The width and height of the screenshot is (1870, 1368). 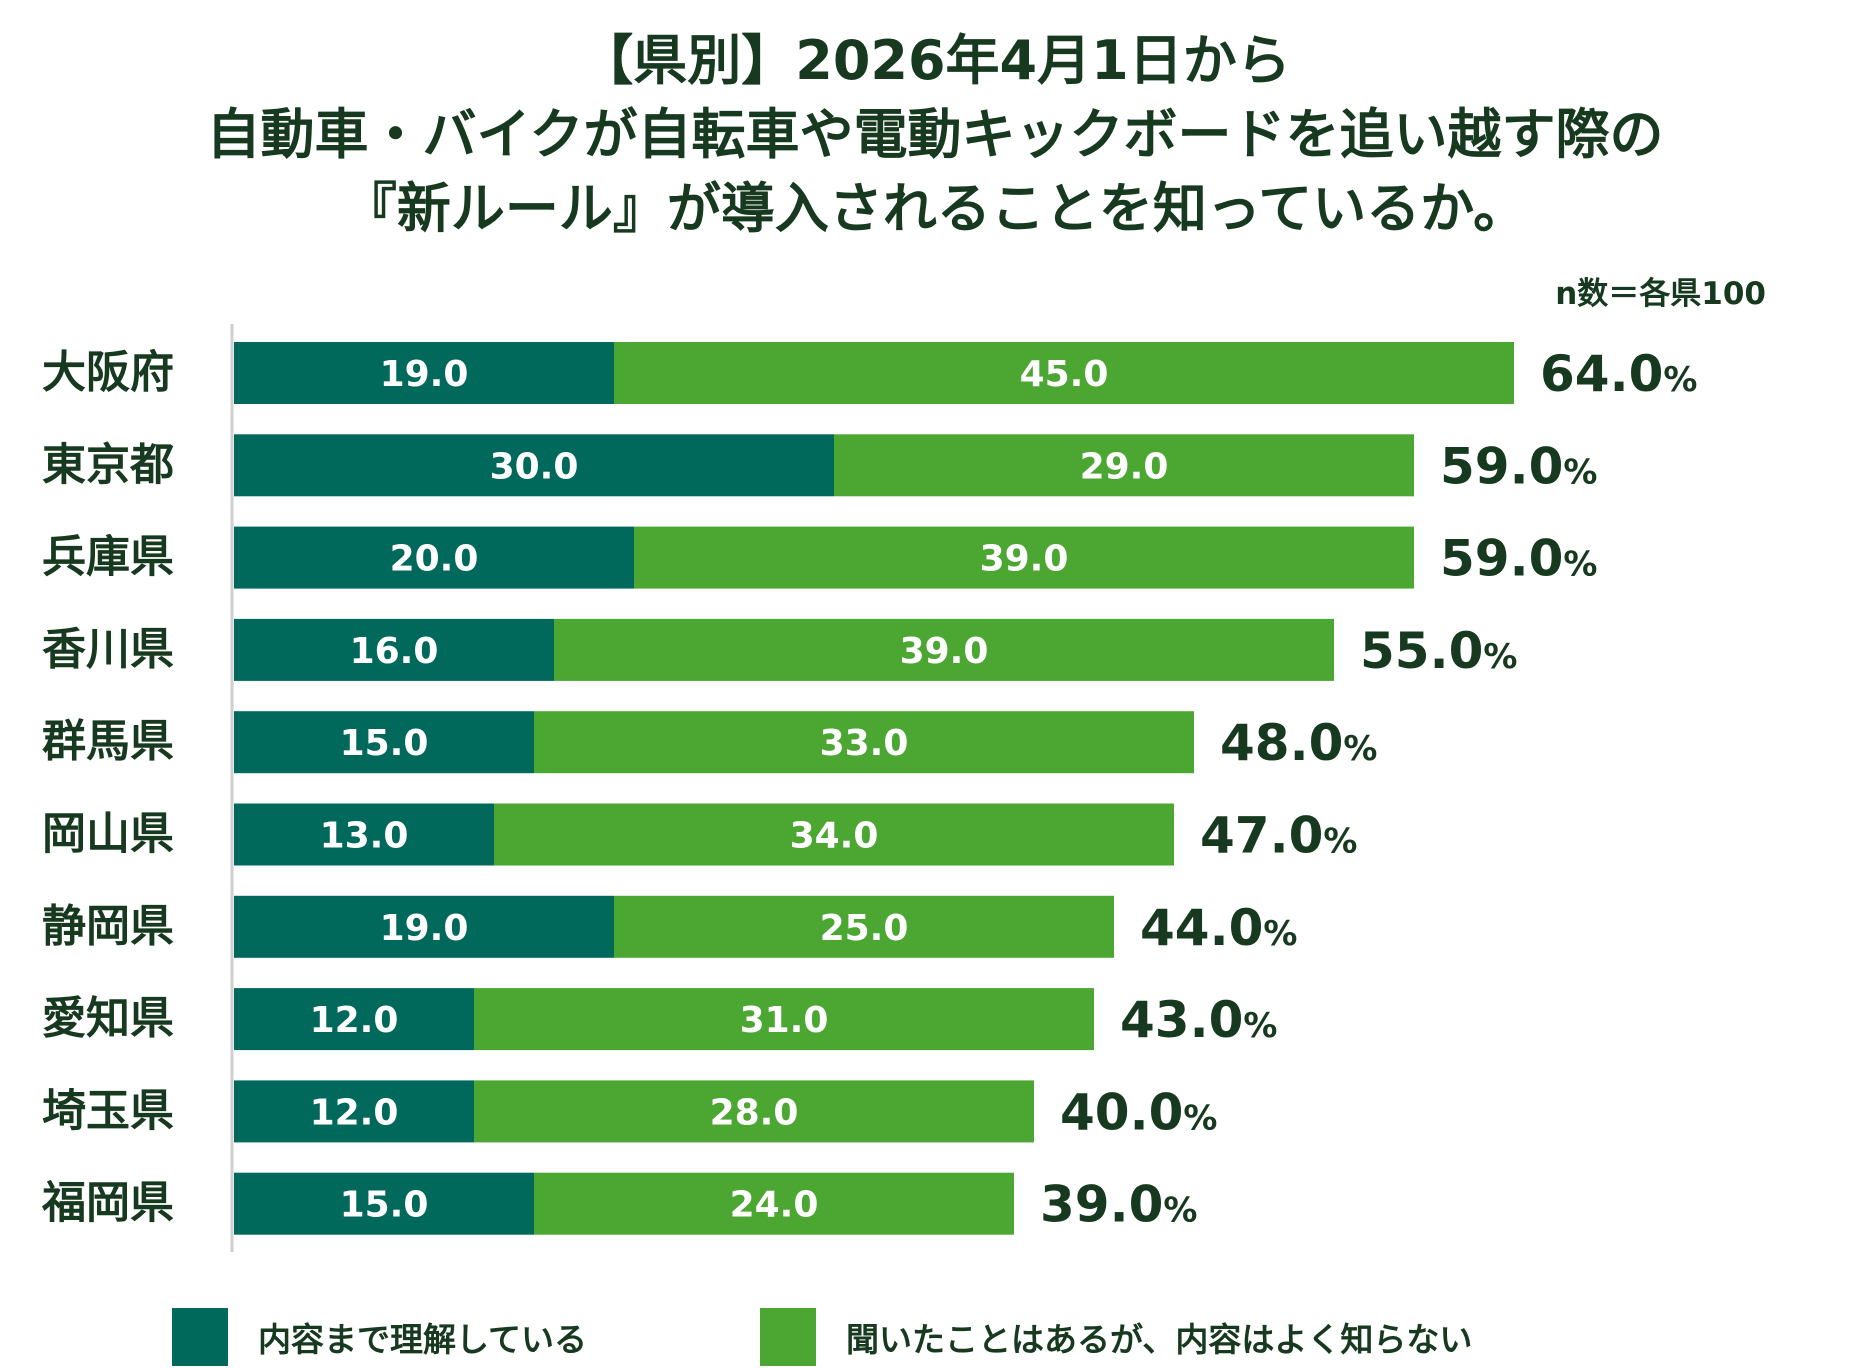 What do you see at coordinates (108, 1110) in the screenshot?
I see `category-label: 埼玉県` at bounding box center [108, 1110].